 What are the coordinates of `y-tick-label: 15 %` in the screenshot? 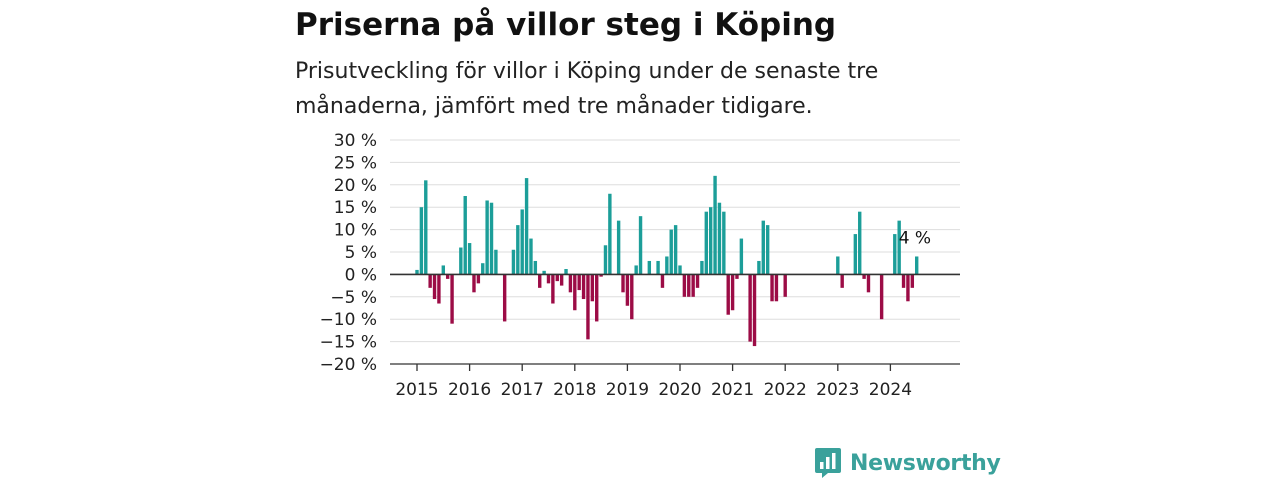 It's located at (355, 208).